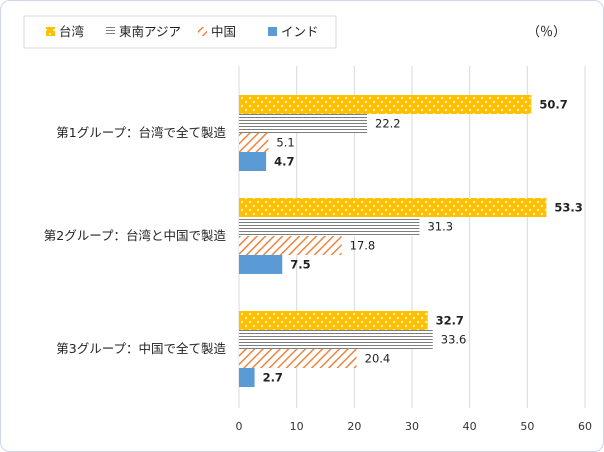 The image size is (604, 452). Describe the element at coordinates (71, 31) in the screenshot. I see `legend-label: 台湾` at that location.